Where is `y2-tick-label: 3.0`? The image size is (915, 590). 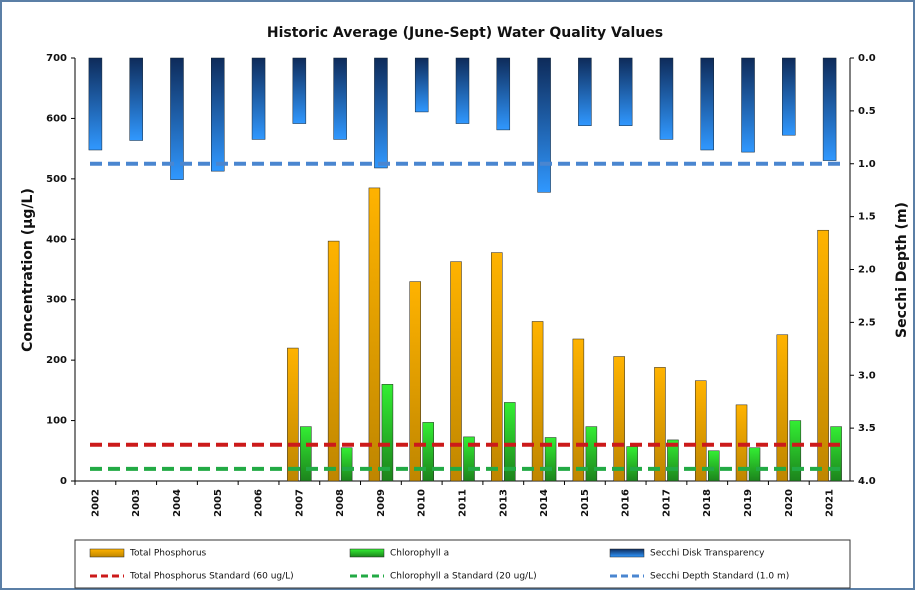 y2-tick-label: 3.0 is located at coordinates (867, 375).